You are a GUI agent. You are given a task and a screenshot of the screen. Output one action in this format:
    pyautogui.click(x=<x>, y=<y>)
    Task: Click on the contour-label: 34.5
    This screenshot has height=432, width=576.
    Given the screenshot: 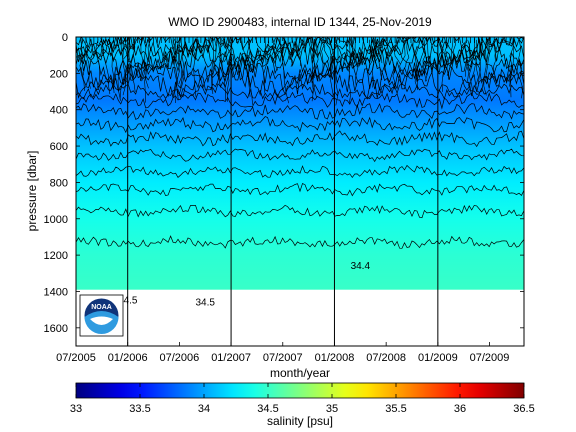 What is the action you would take?
    pyautogui.click(x=205, y=302)
    